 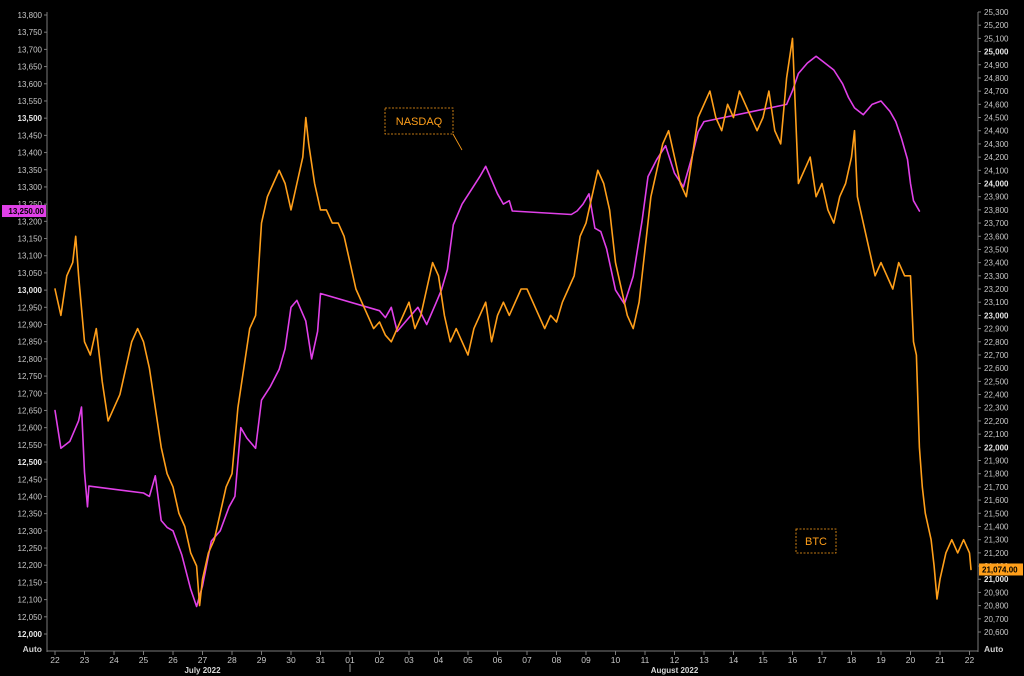 What do you see at coordinates (704, 660) in the screenshot?
I see `x-tick-label: 13` at bounding box center [704, 660].